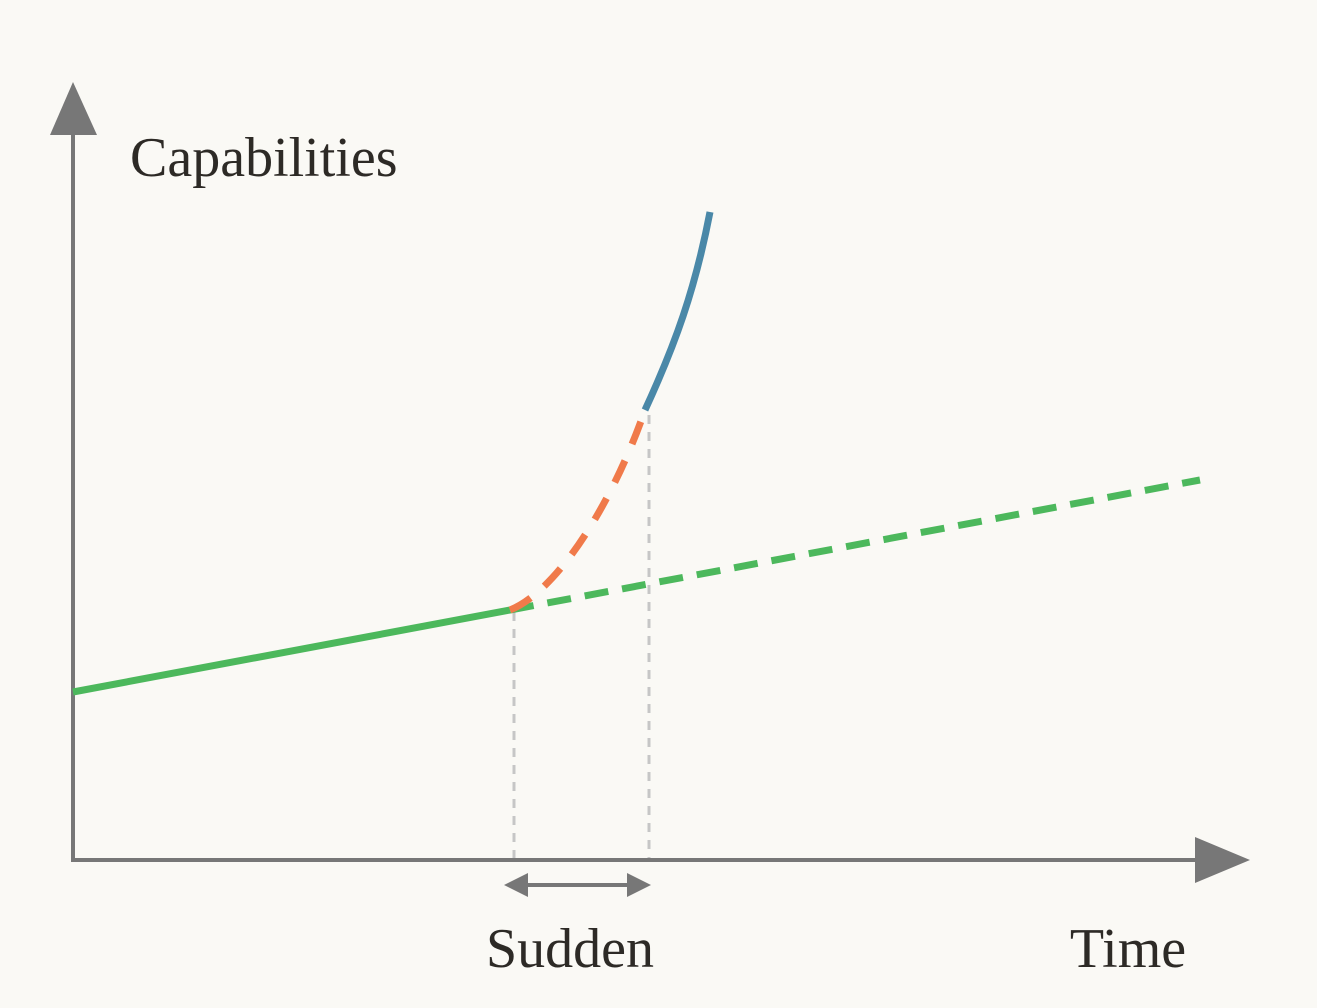  Describe the element at coordinates (291, 651) in the screenshot. I see `trend-line` at that location.